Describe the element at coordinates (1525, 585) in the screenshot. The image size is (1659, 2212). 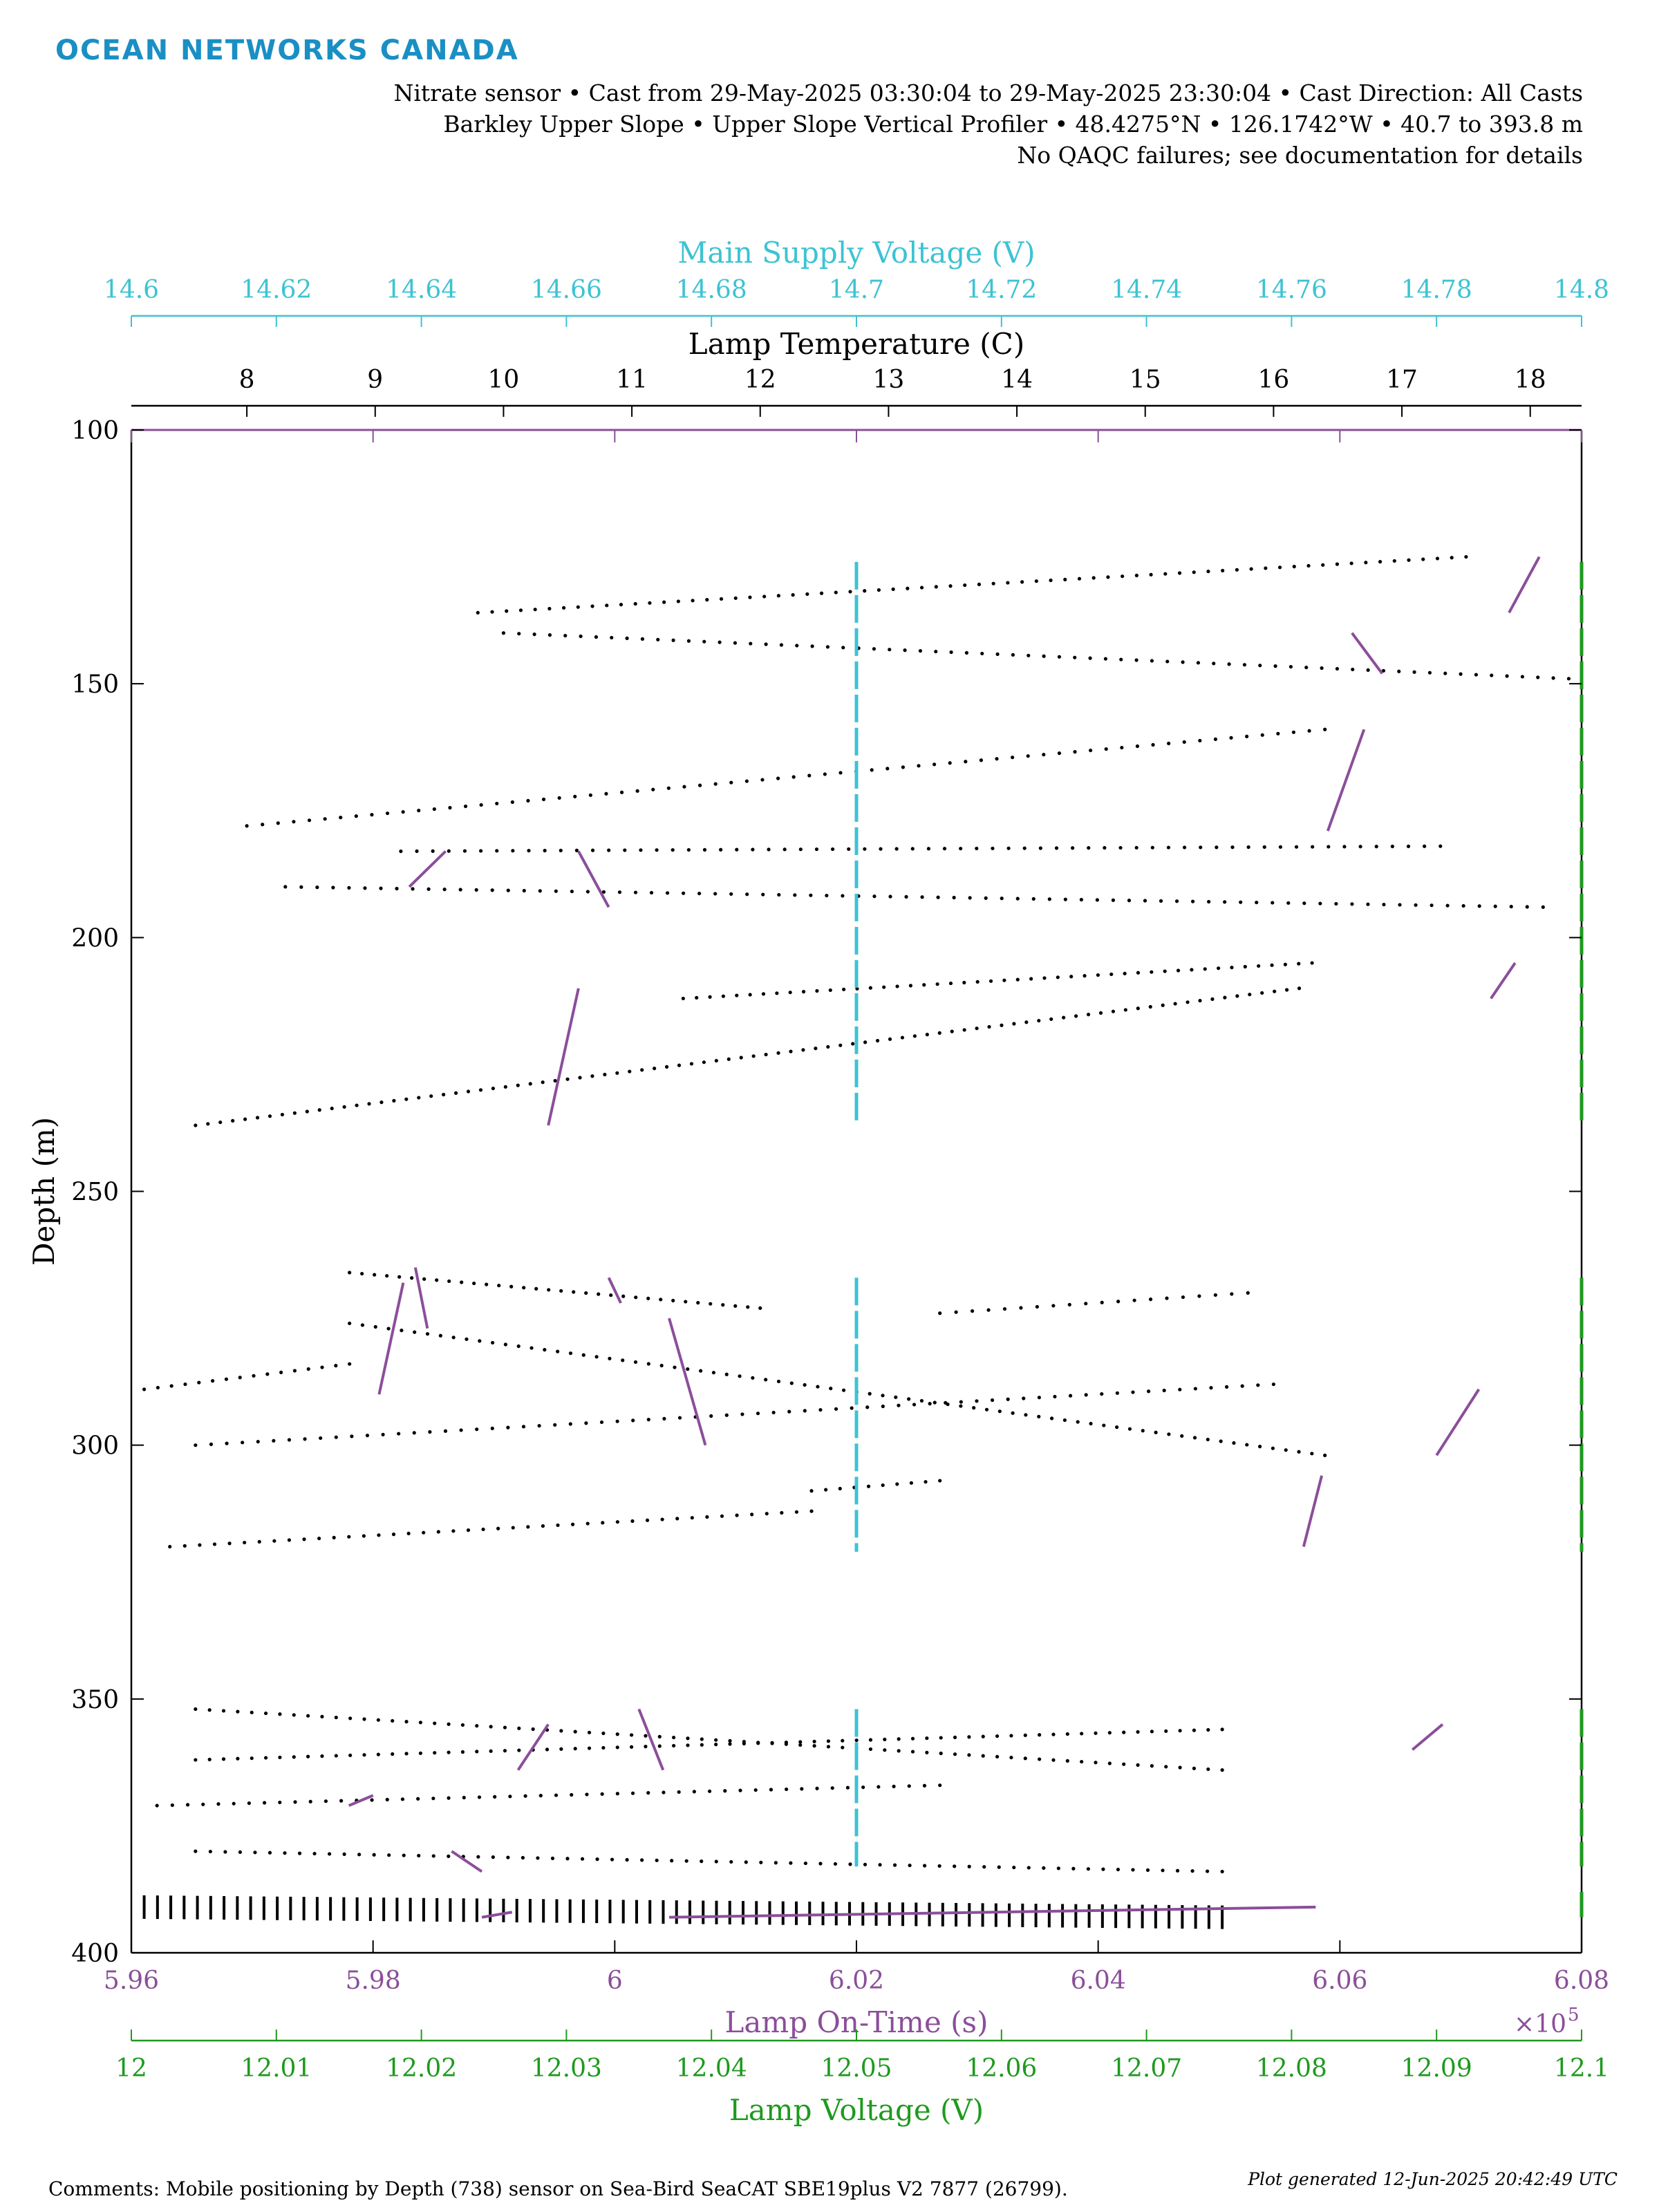
I see `lamp-on-time-segment` at that location.